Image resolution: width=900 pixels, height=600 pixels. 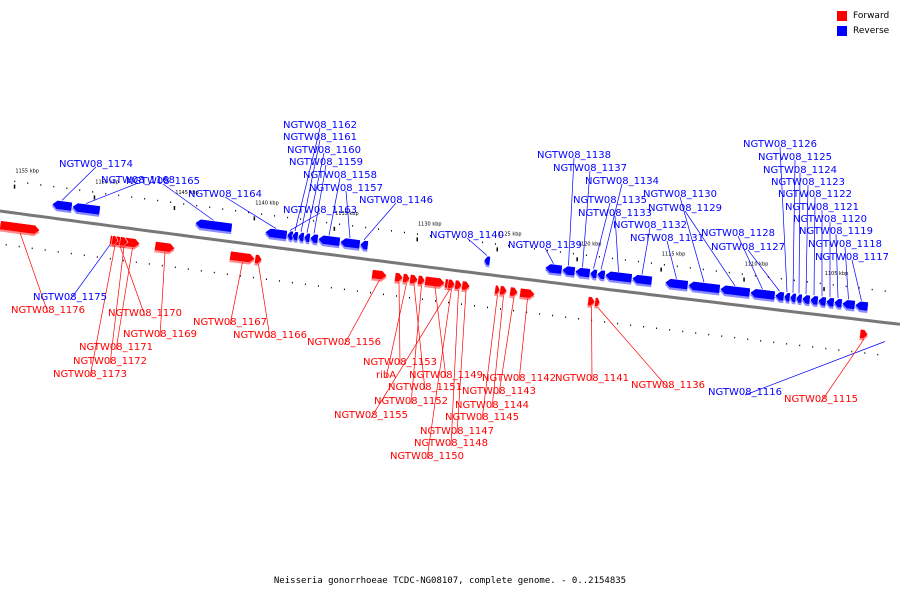 What do you see at coordinates (667, 238) in the screenshot?
I see `label-ngtw08-1131: NGTW08_1131` at bounding box center [667, 238].